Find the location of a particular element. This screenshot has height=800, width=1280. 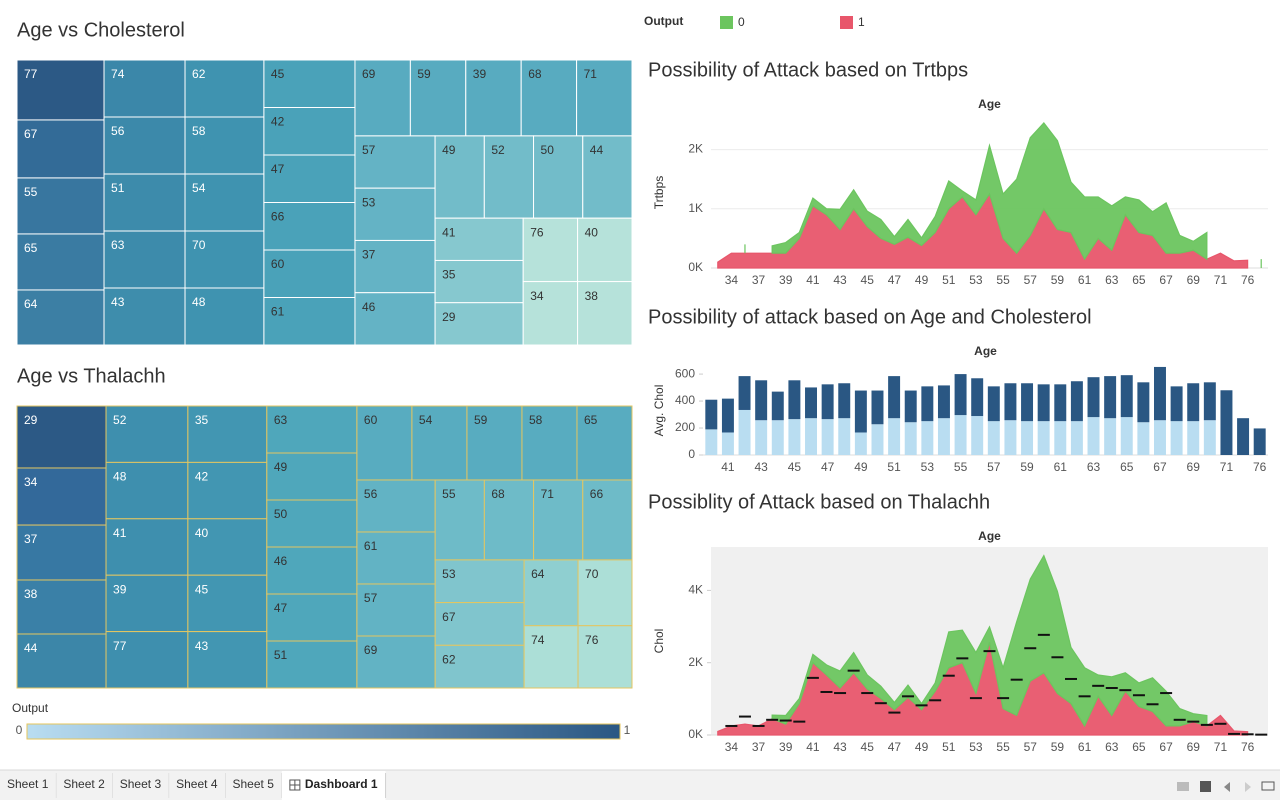

icon-next is located at coordinates (1248, 787).